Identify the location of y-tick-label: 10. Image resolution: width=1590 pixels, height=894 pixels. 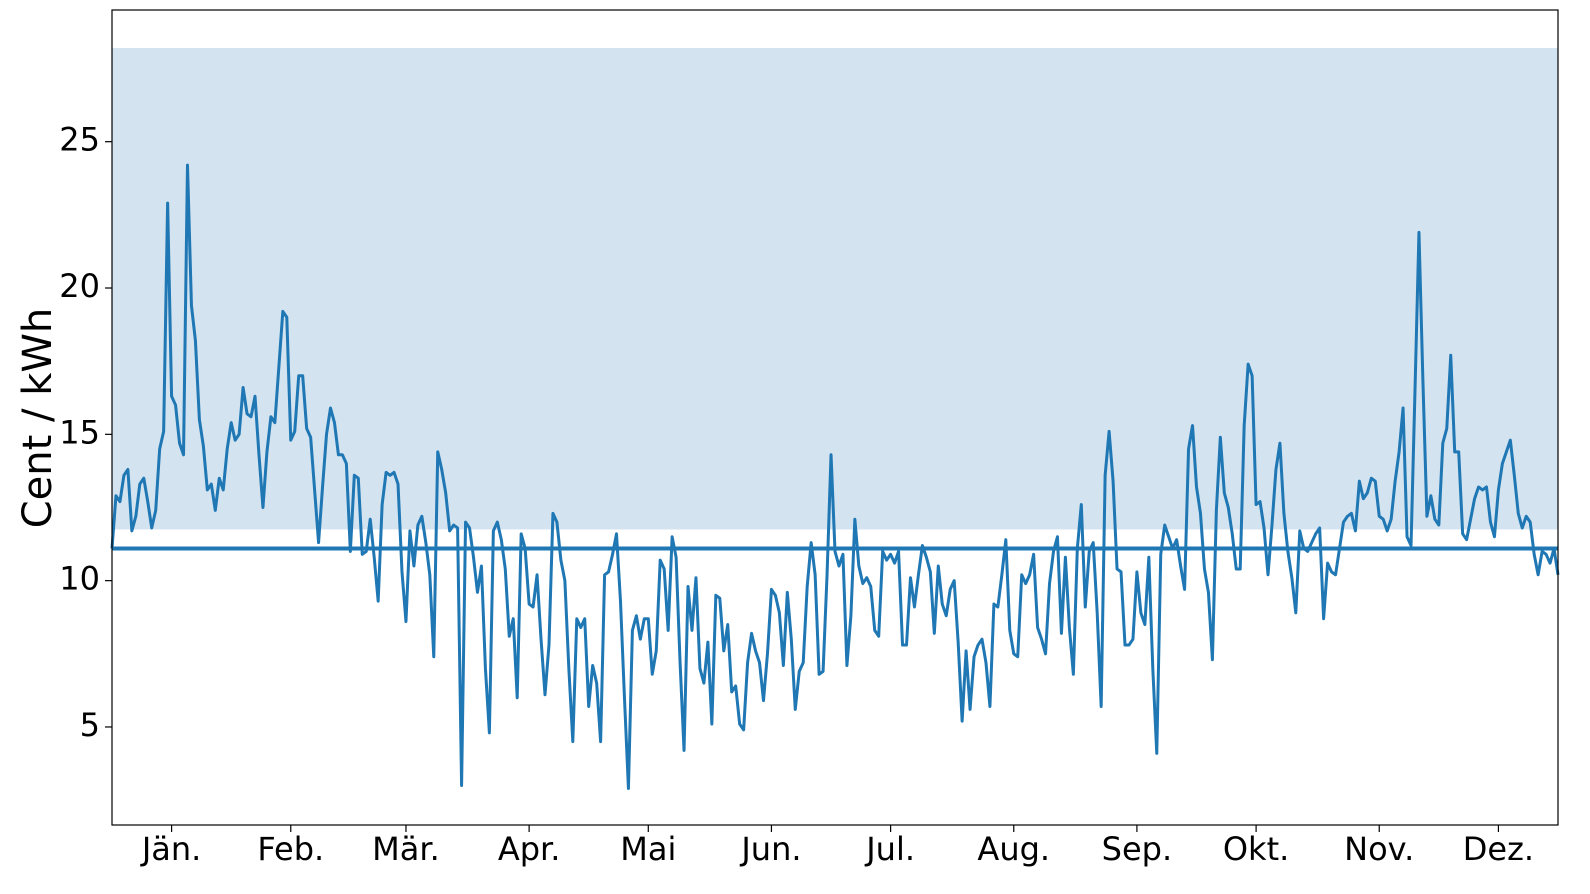
(79, 579).